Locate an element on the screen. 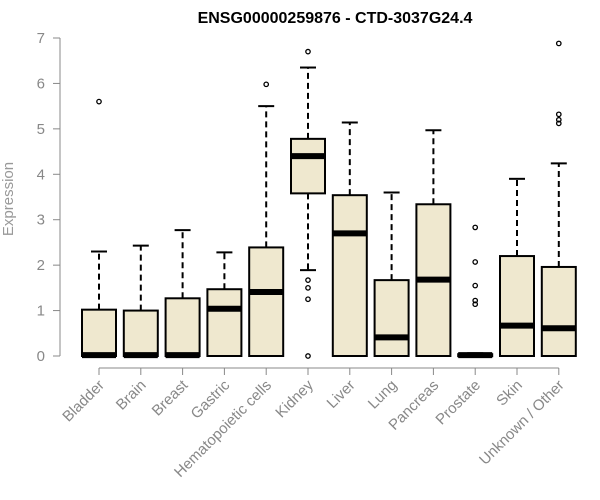 This screenshot has width=600, height=500. y-tick-label: 3 is located at coordinates (41, 220).